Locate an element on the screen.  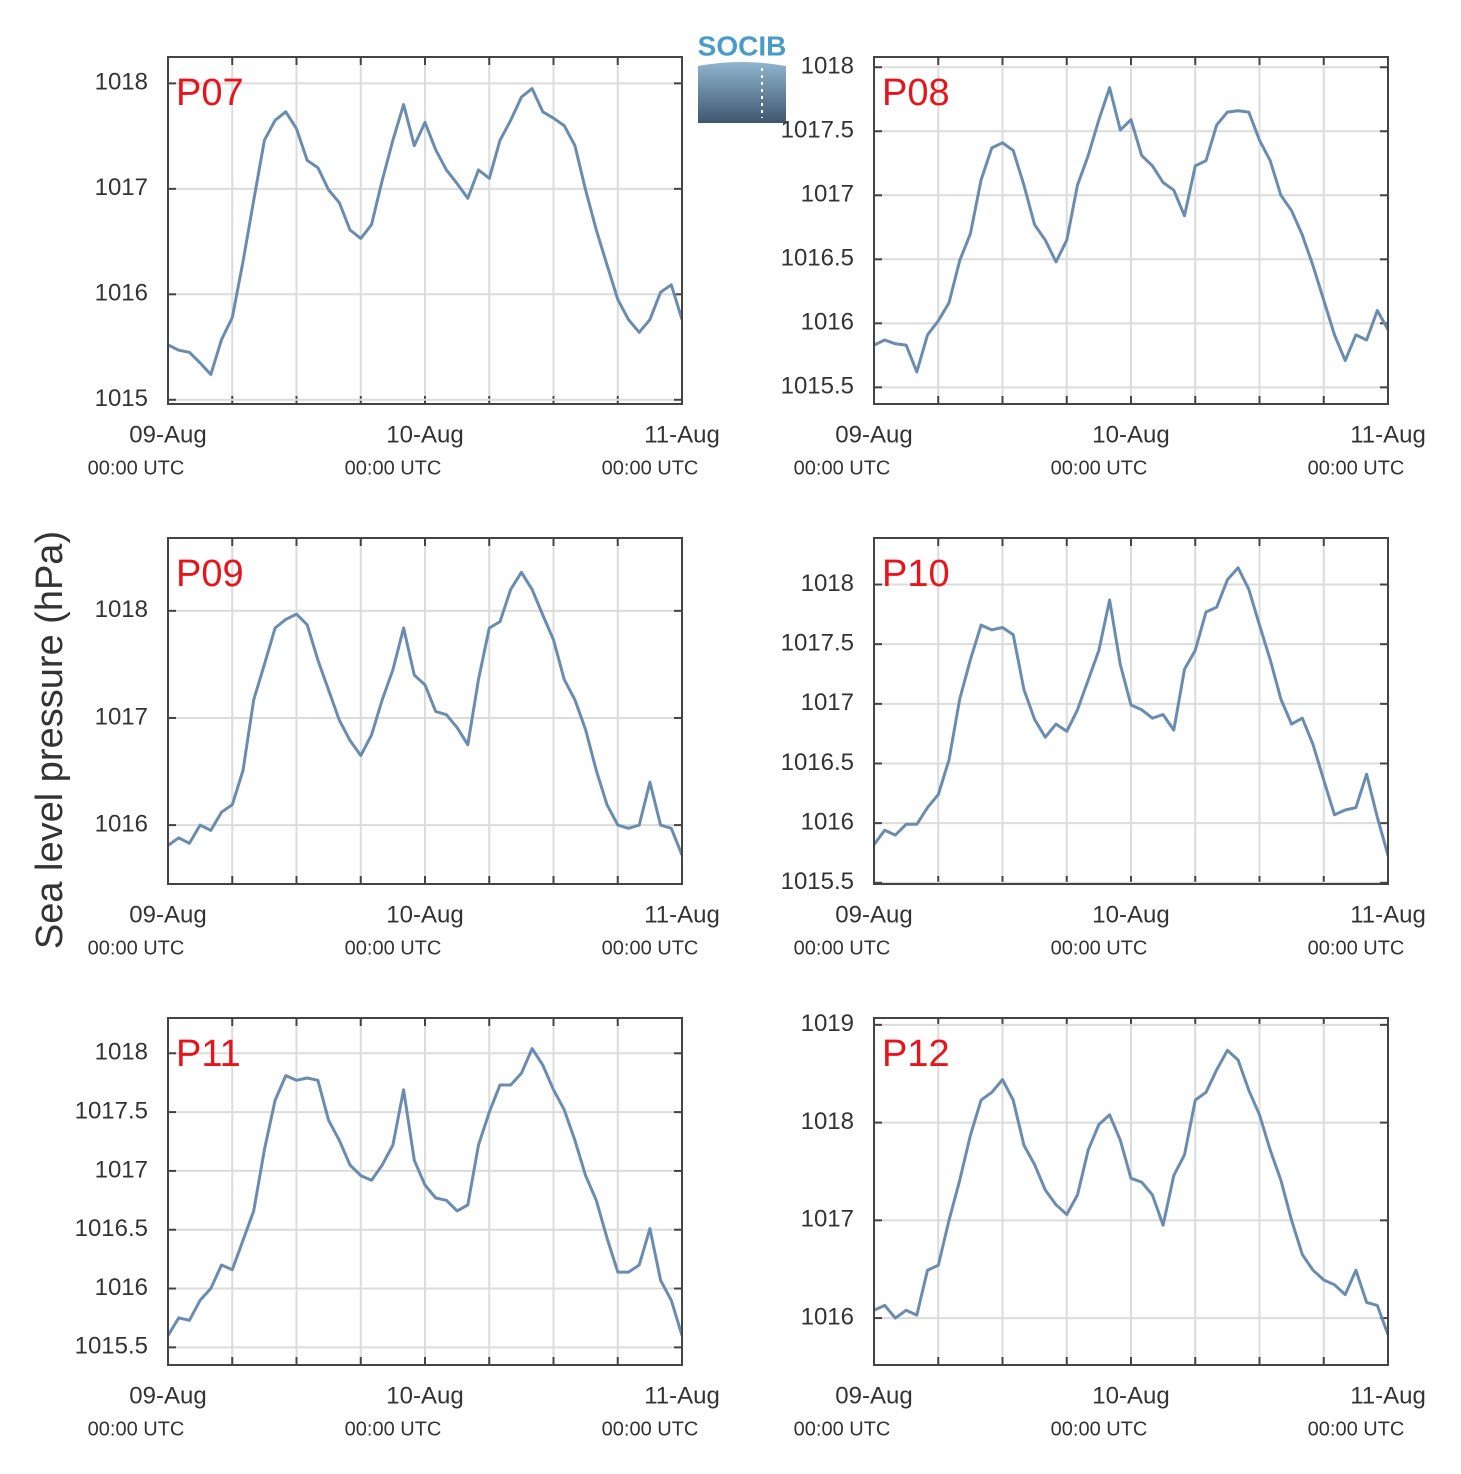
logo: SOCIB is located at coordinates (742, 76).